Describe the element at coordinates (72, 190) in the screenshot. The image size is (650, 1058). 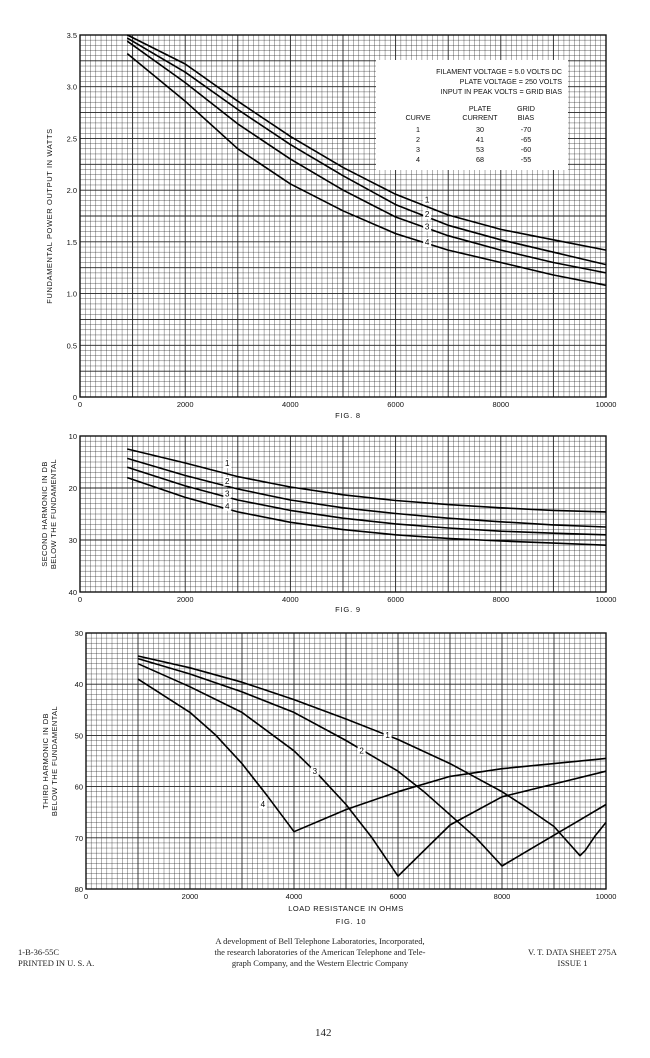
I see `y-tick-label: 2.0` at that location.